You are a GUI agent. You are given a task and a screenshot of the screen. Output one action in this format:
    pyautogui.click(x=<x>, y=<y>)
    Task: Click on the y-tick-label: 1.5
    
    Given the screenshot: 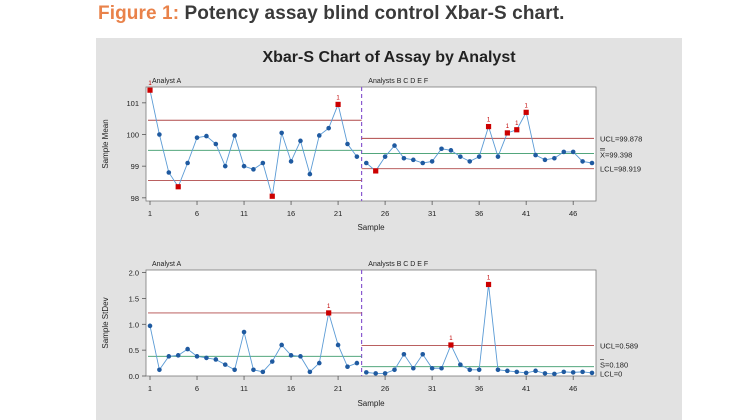 What is the action you would take?
    pyautogui.click(x=134, y=298)
    